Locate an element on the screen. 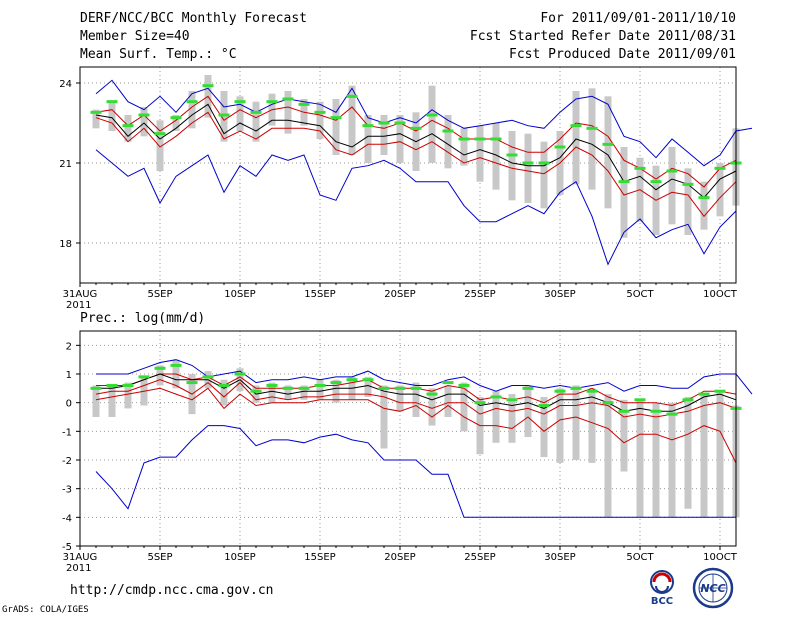 This screenshot has height=618, width=800. x-tick-label: 25SEP is located at coordinates (479, 557).